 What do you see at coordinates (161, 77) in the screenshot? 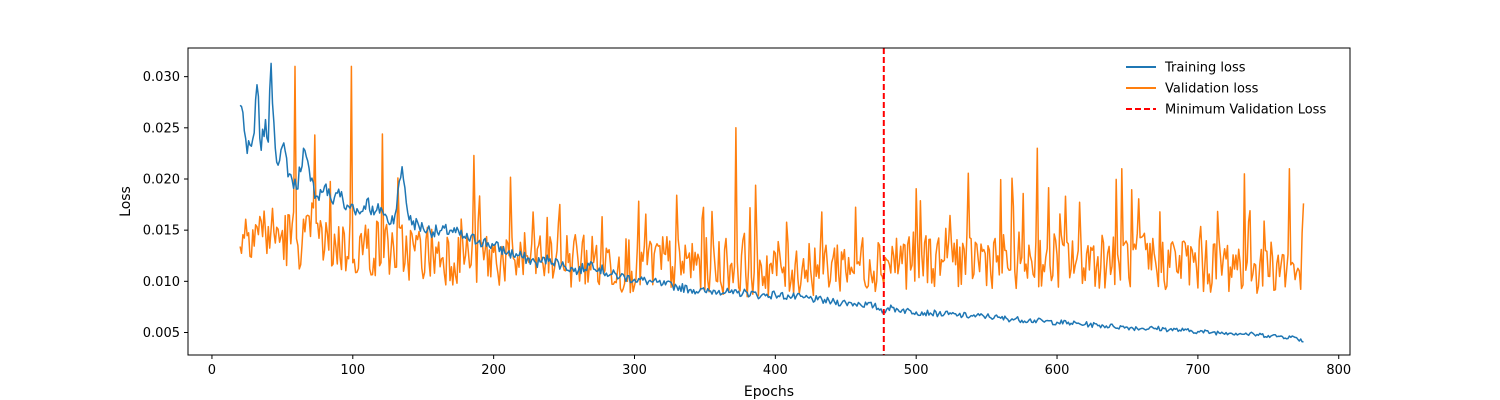
I see `y-tick-label: 0.030` at bounding box center [161, 77].